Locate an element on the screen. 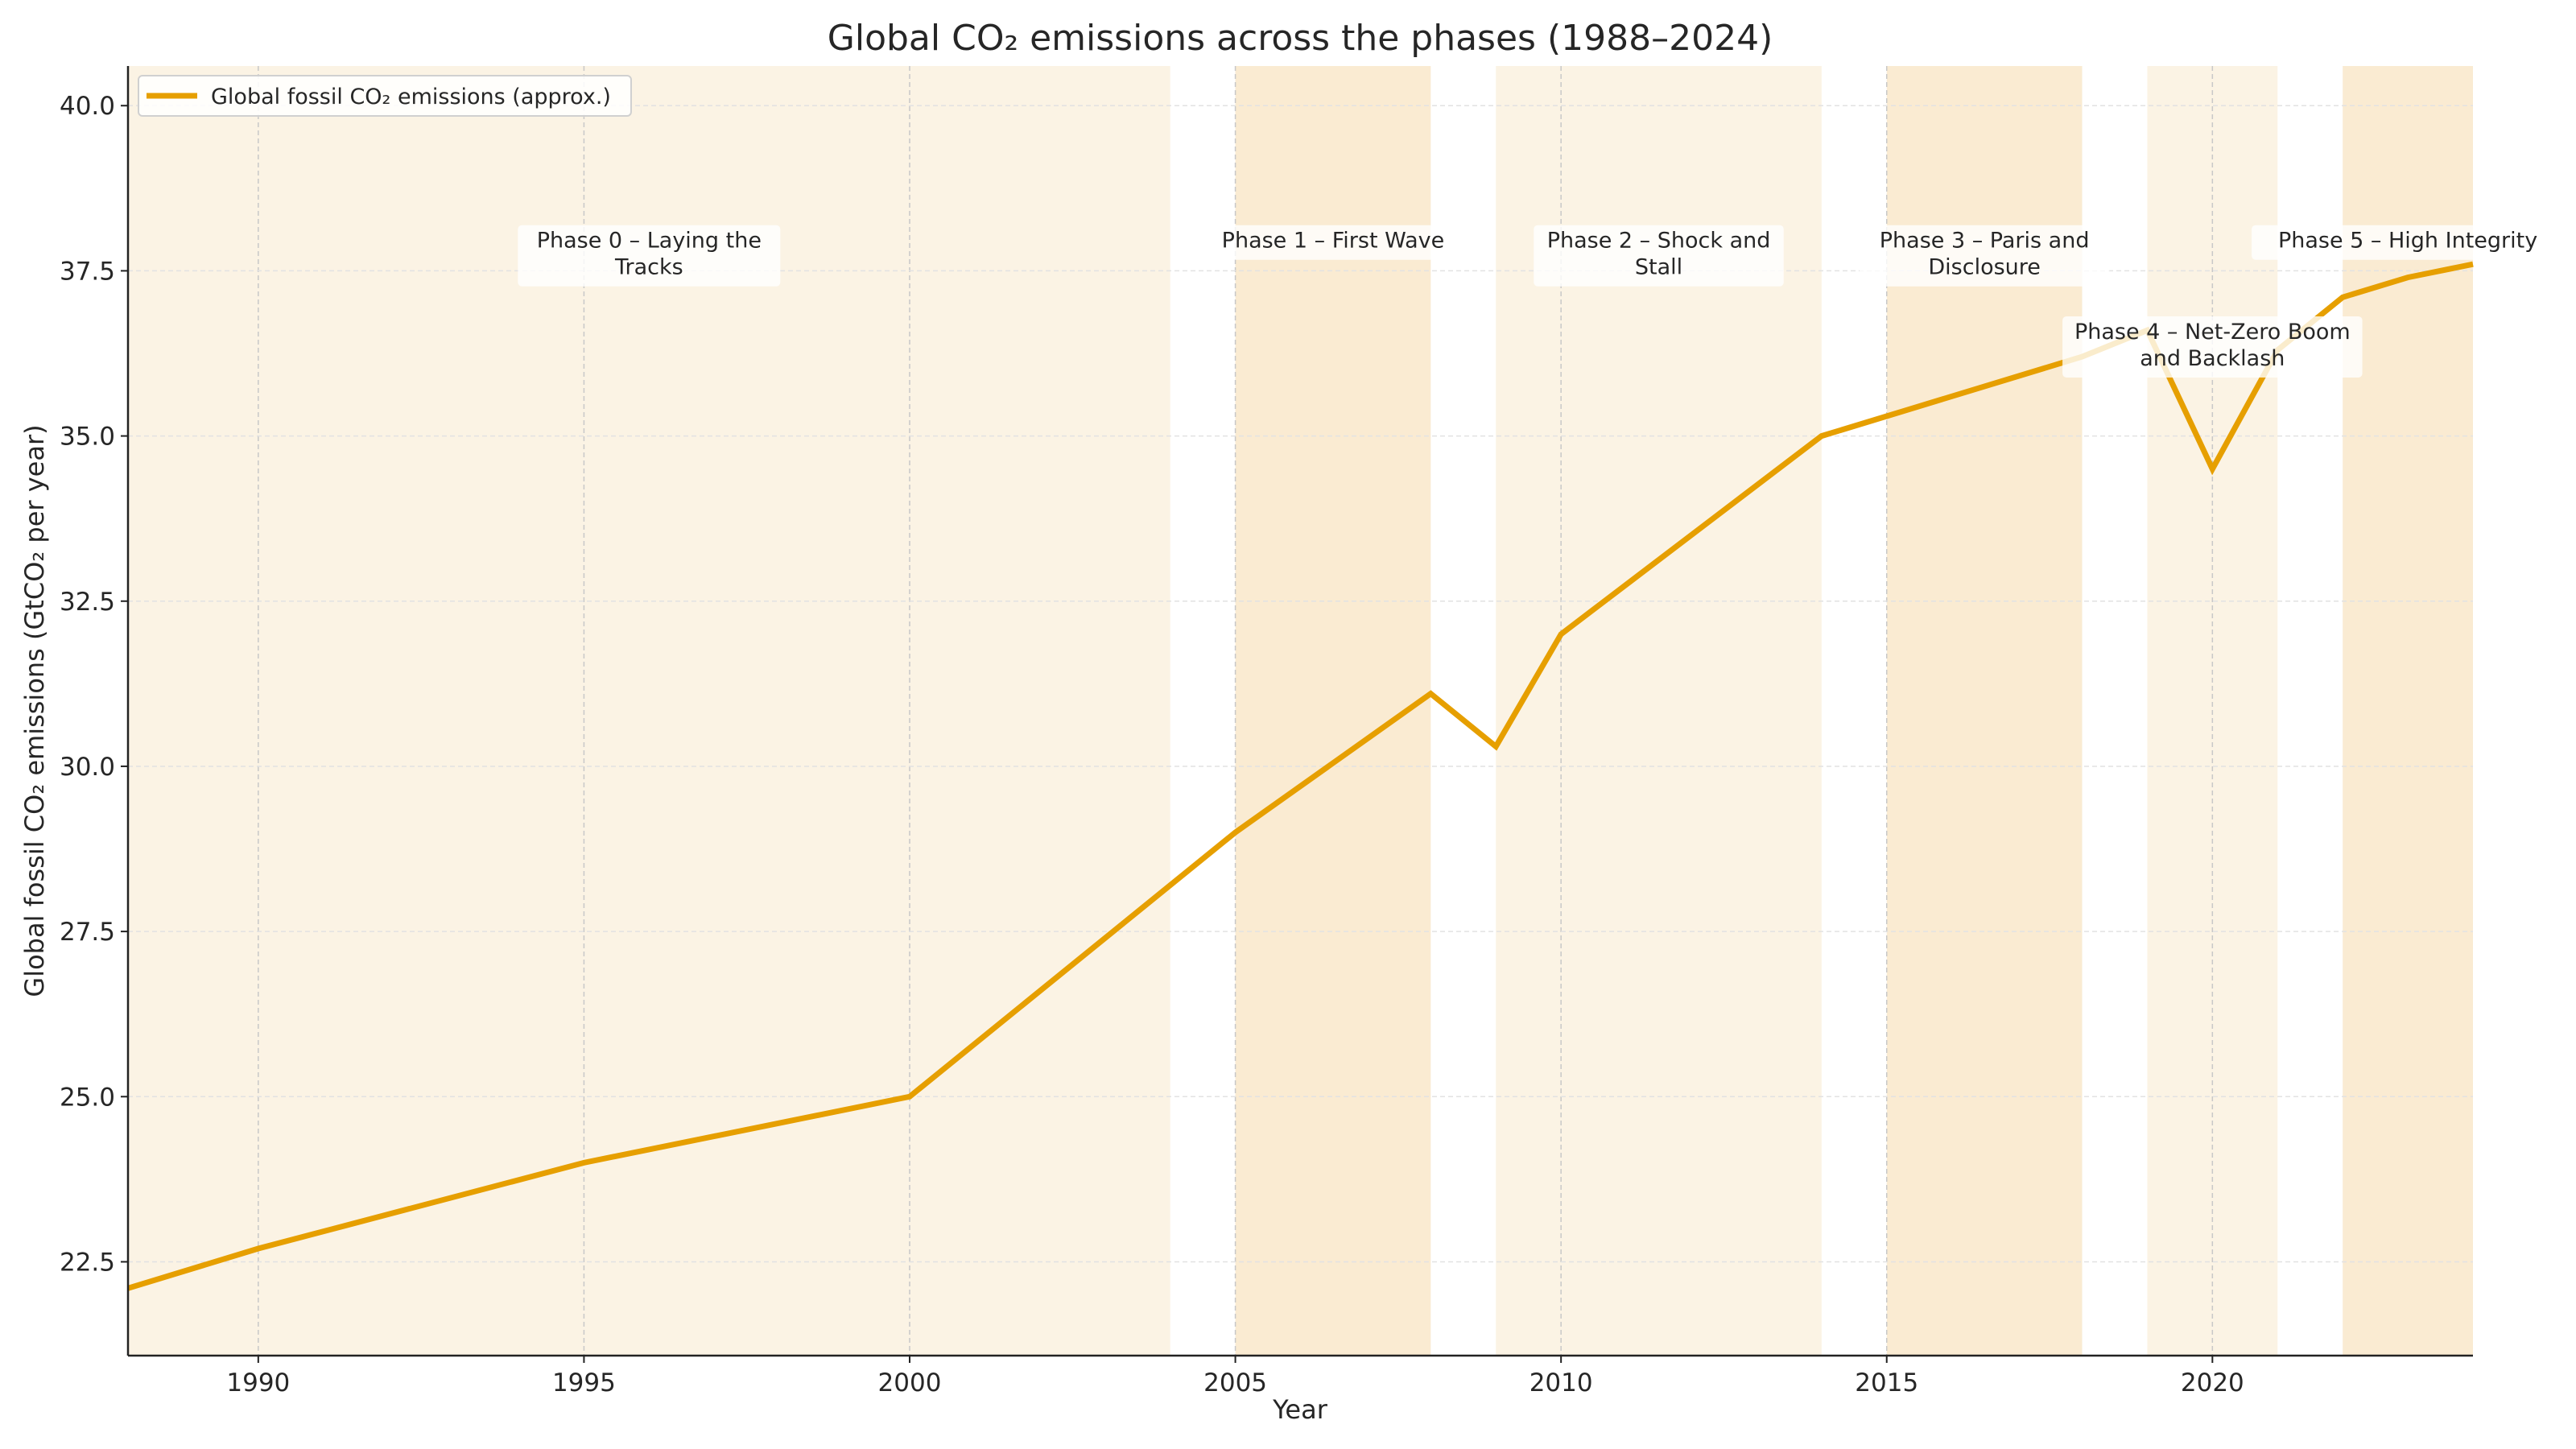 The image size is (2576, 1449). x-axis-label: Year is located at coordinates (1300, 1409).